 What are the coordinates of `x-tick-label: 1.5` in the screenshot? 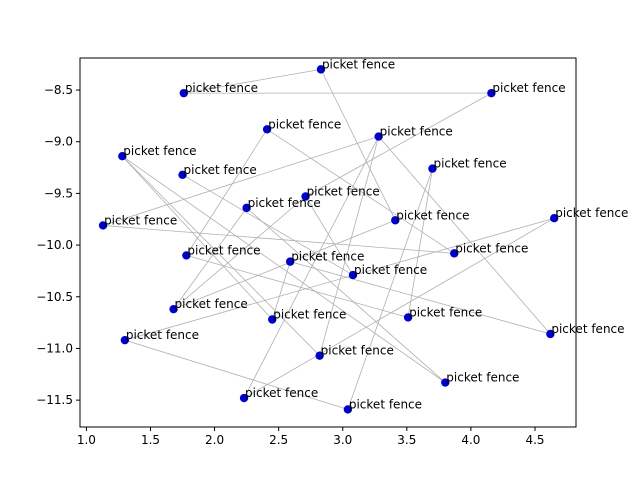 It's located at (150, 440).